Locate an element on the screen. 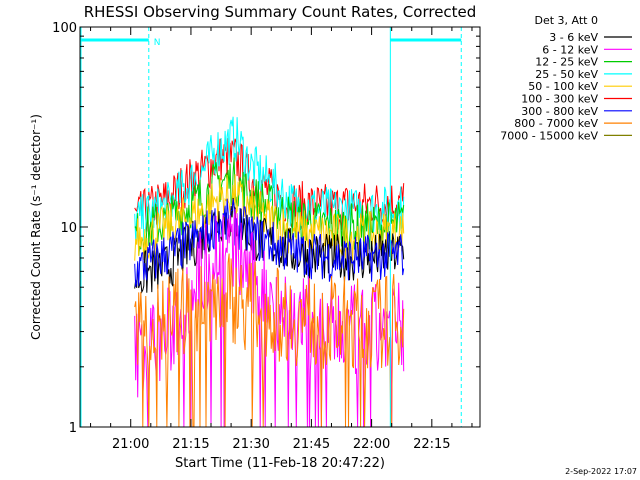 This screenshot has width=640, height=480. x-axis-label: Start Time (11-Feb-18 20:47:22) is located at coordinates (280, 463).